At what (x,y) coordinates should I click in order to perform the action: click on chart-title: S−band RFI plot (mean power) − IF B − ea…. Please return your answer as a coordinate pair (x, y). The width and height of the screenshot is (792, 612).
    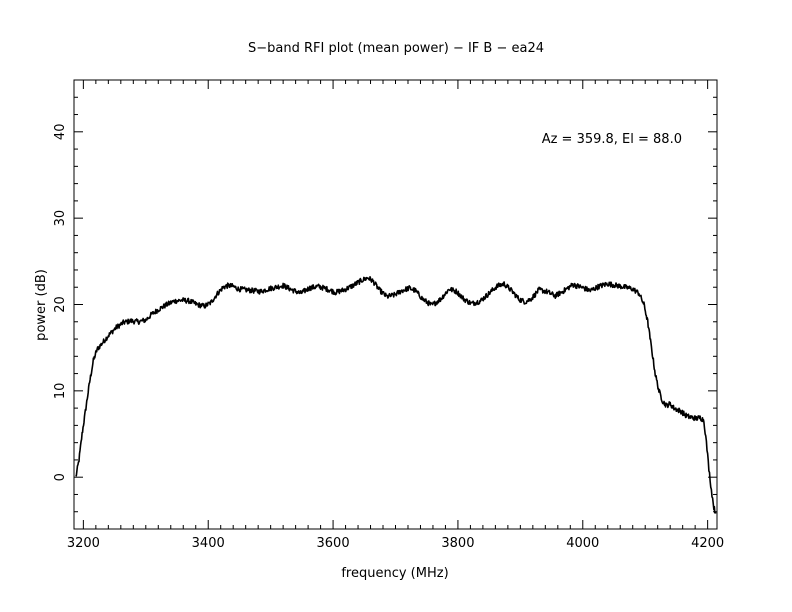
    Looking at the image, I should click on (396, 48).